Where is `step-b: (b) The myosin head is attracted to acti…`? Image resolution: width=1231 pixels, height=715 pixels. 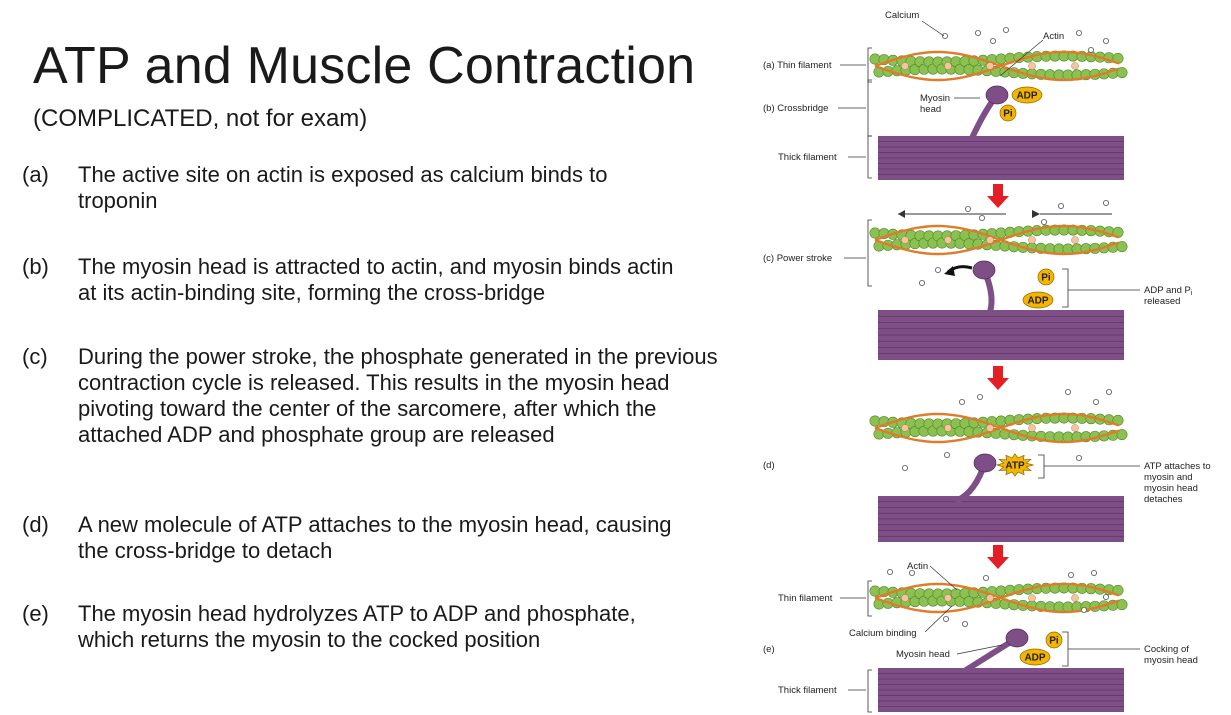 step-b: (b) The myosin head is attracted to acti… is located at coordinates (372, 280).